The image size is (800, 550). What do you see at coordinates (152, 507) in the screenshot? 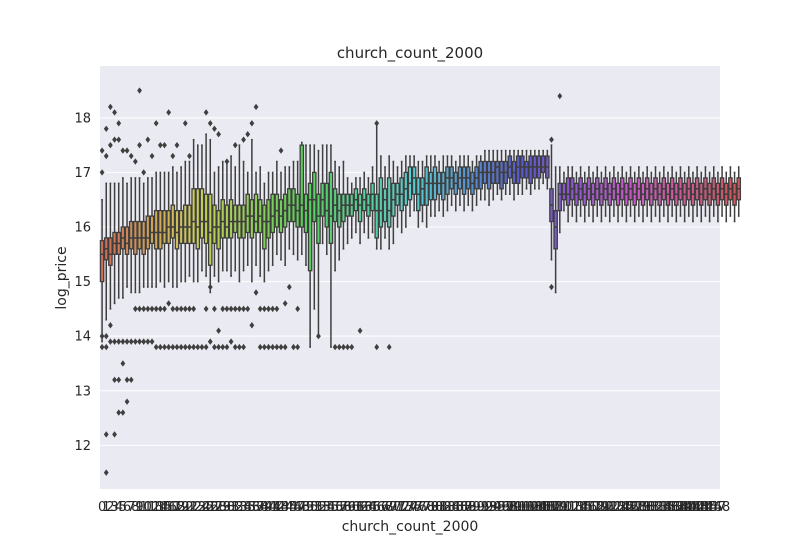
I see `x-tick-label: 12` at bounding box center [152, 507].